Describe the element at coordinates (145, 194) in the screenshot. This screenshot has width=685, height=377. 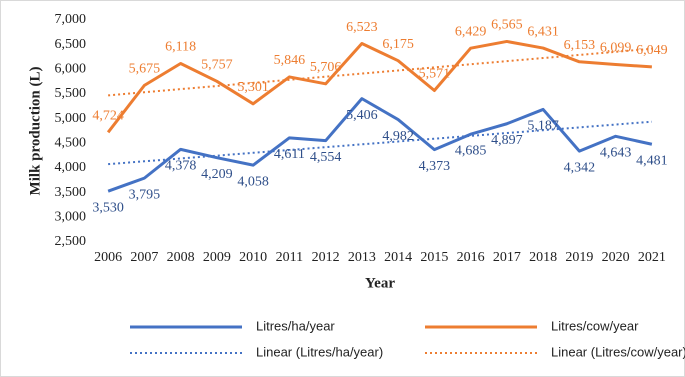
I see `data-label: 3,795` at that location.